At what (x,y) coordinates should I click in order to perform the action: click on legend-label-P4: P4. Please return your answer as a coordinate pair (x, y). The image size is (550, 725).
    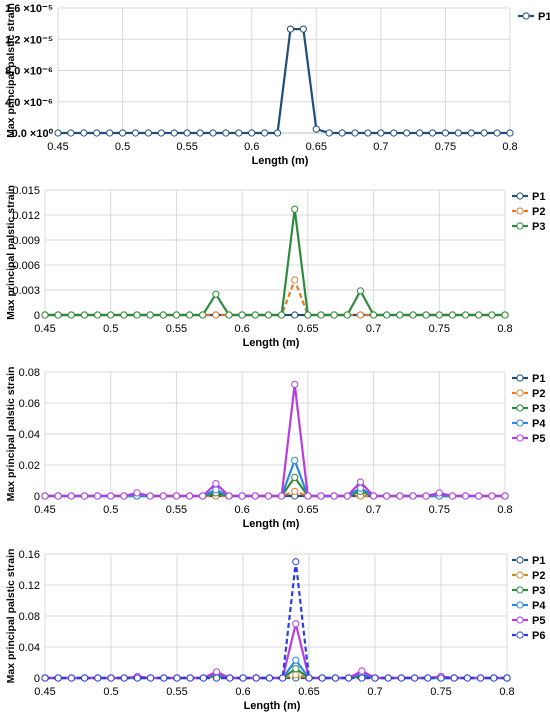
    Looking at the image, I should click on (539, 424).